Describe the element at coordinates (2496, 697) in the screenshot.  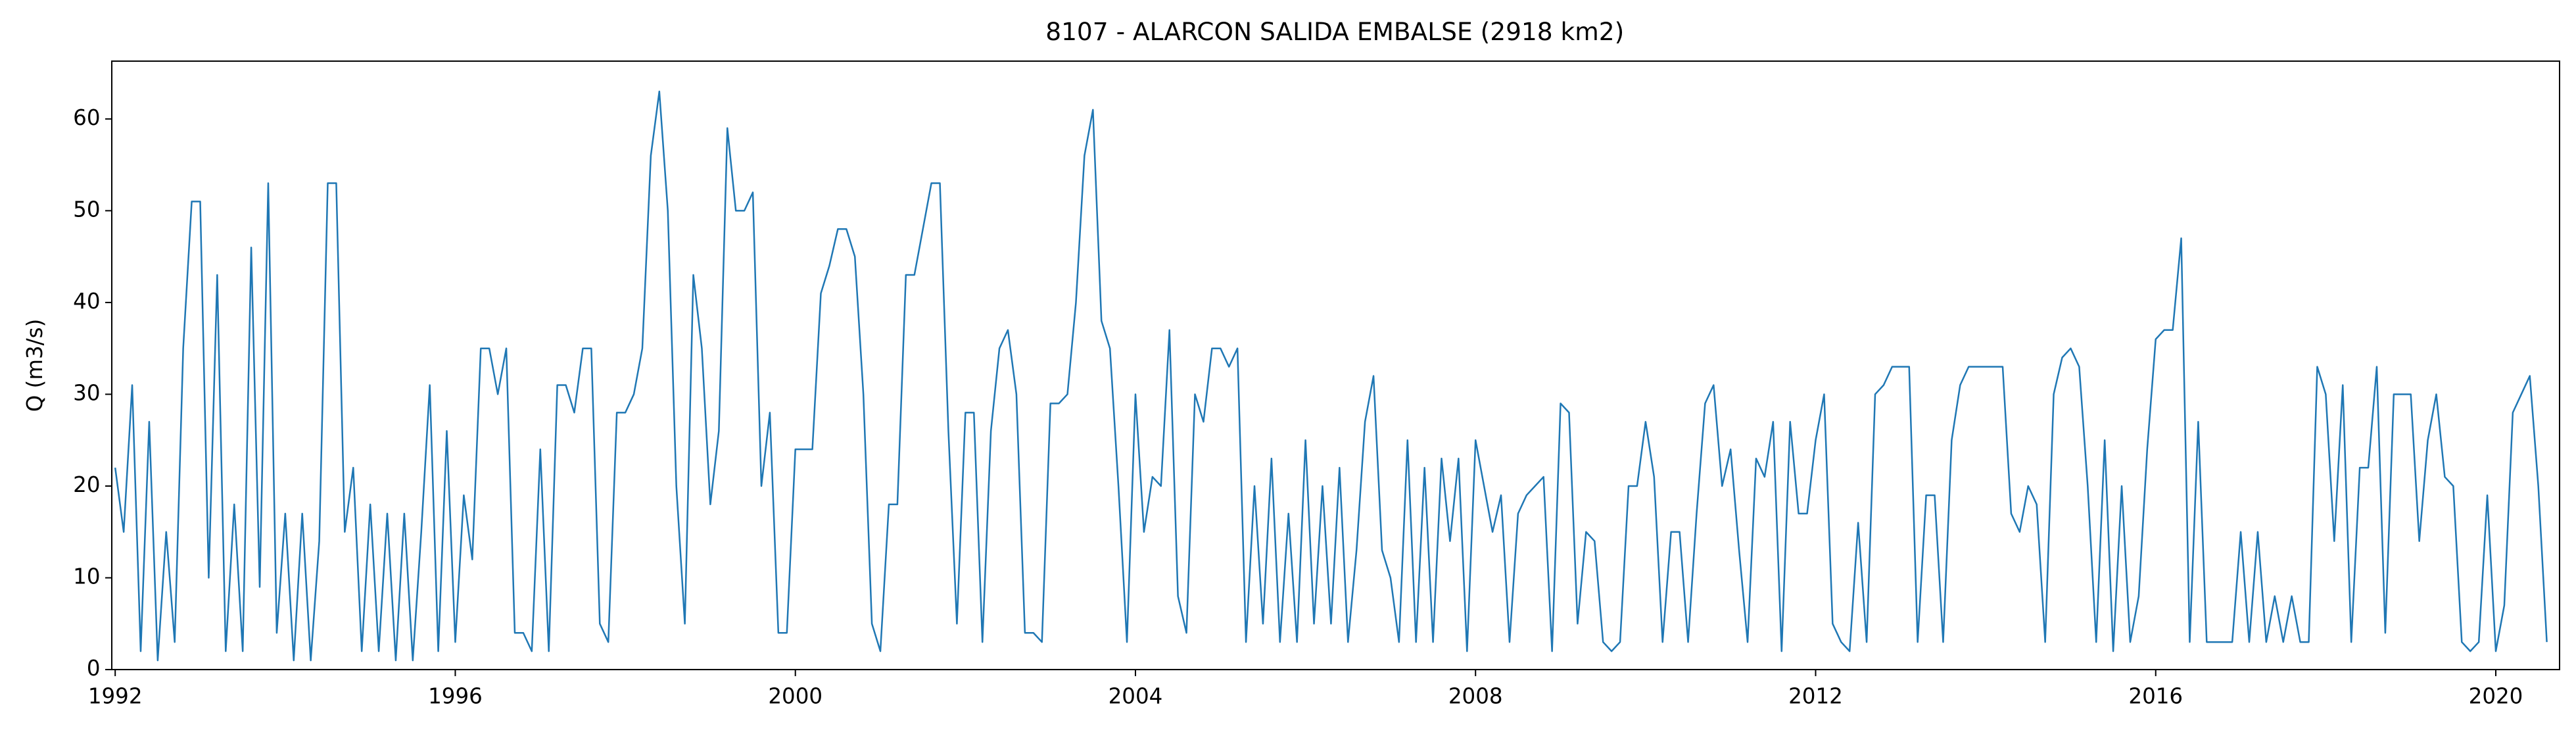
I see `x-tick-label: 2020` at that location.